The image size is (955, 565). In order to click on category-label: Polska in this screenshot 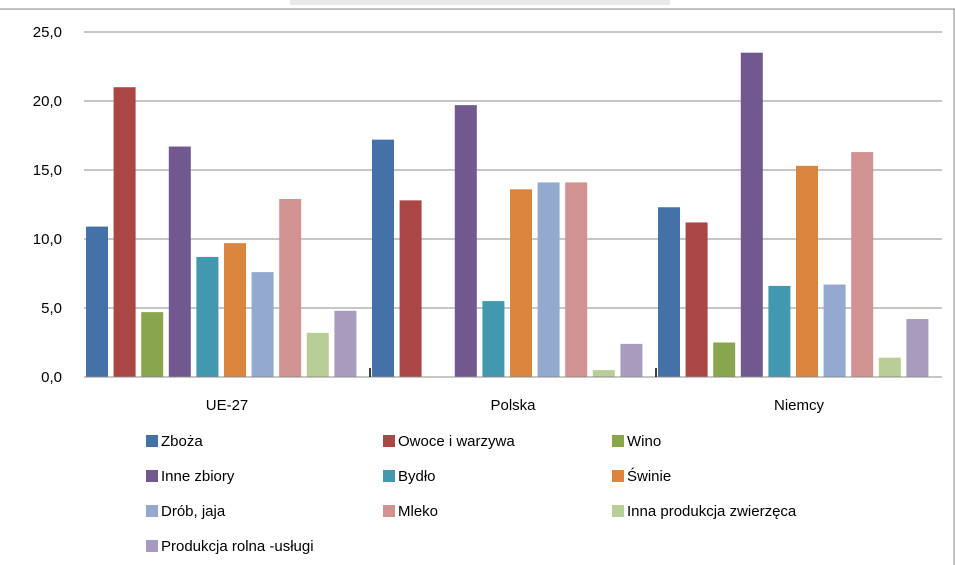, I will do `click(513, 405)`.